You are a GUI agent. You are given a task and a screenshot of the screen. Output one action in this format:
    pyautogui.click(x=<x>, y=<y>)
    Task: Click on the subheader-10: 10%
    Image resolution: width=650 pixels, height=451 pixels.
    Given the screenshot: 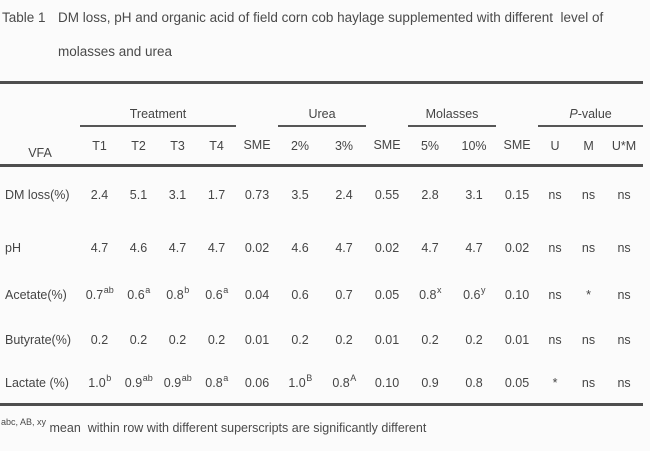 What is the action you would take?
    pyautogui.click(x=474, y=145)
    